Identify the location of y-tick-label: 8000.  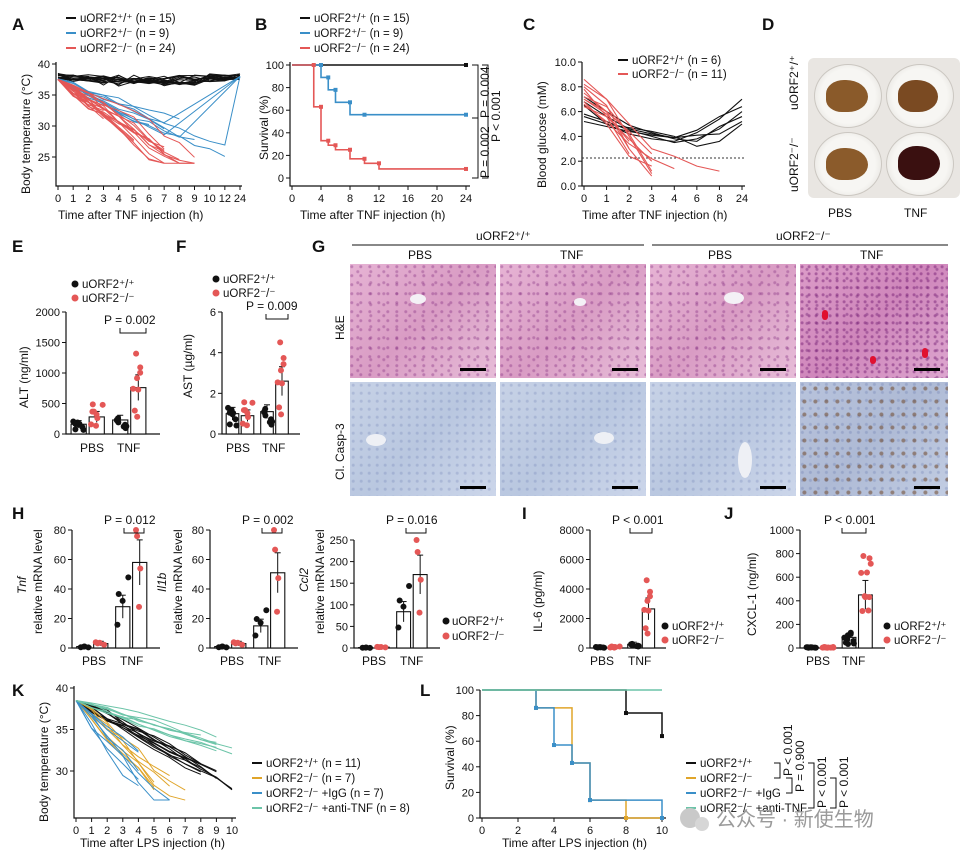
(572, 531).